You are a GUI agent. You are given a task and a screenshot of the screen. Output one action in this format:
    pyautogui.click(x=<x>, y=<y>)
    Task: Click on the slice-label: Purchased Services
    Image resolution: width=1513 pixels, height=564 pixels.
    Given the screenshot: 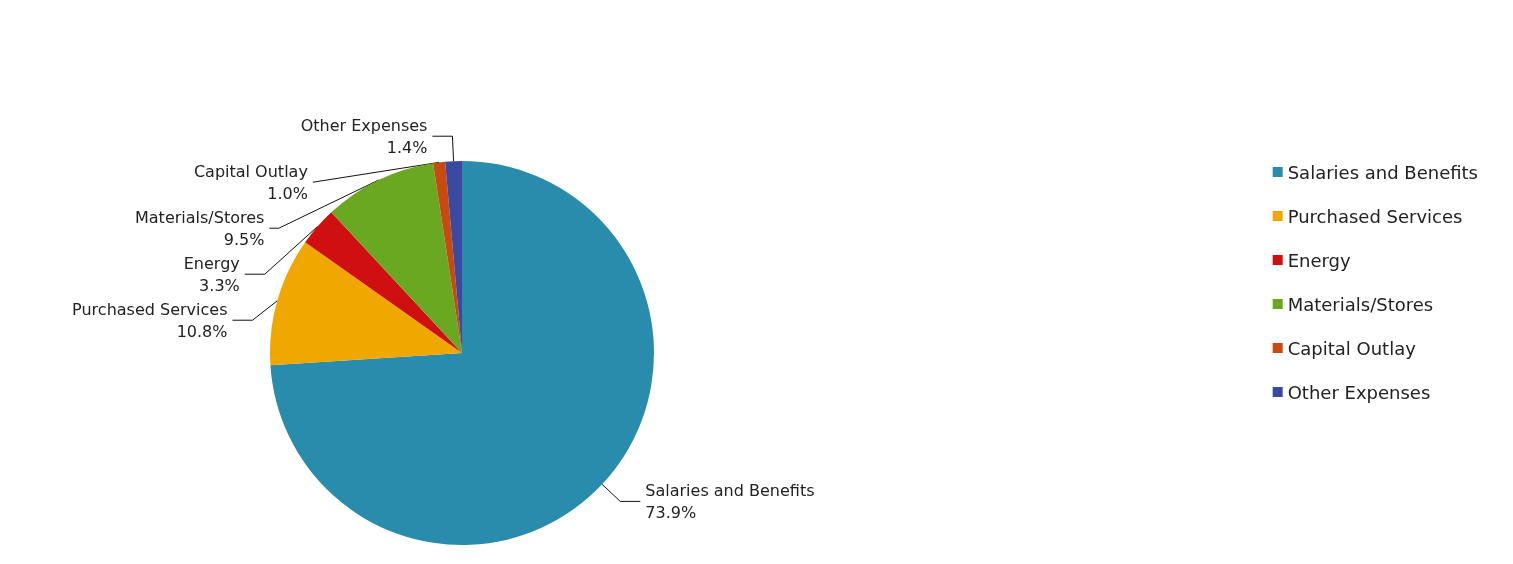 What is the action you would take?
    pyautogui.click(x=150, y=309)
    